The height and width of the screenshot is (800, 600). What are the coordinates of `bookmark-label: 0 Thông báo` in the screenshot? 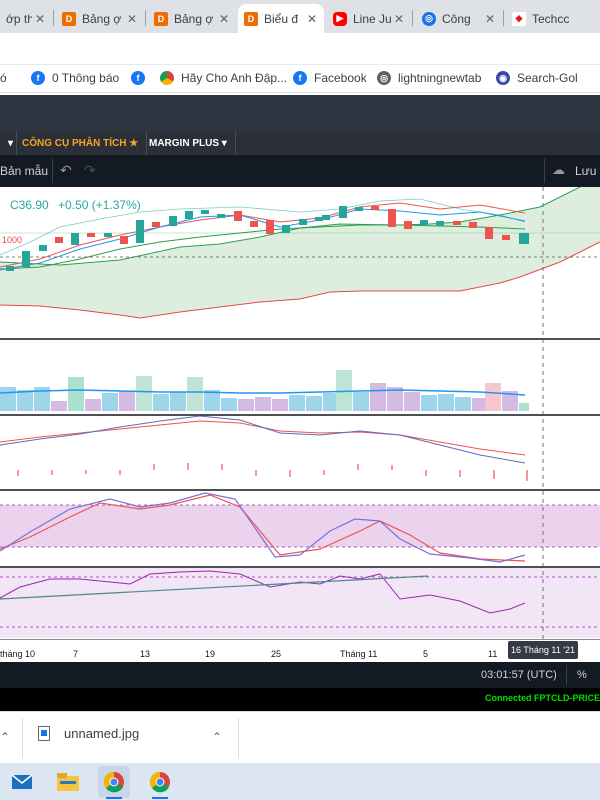 It's located at (86, 78).